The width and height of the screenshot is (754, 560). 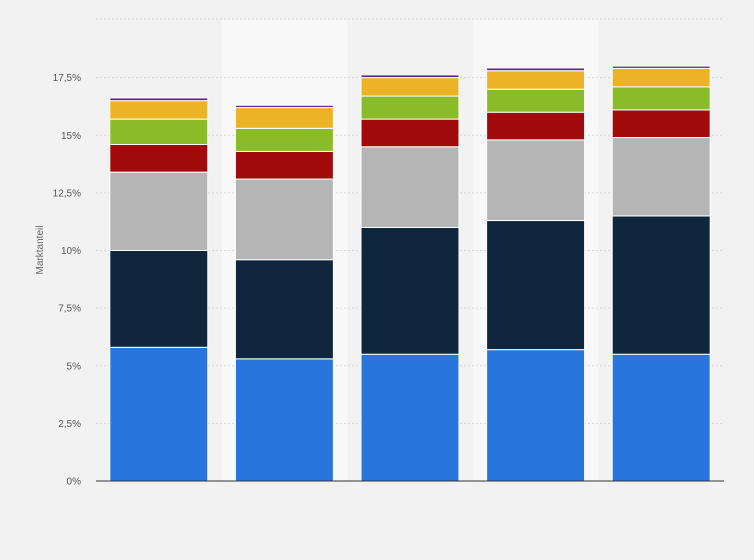 I want to click on y-tick-label: 0%, so click(x=74, y=482).